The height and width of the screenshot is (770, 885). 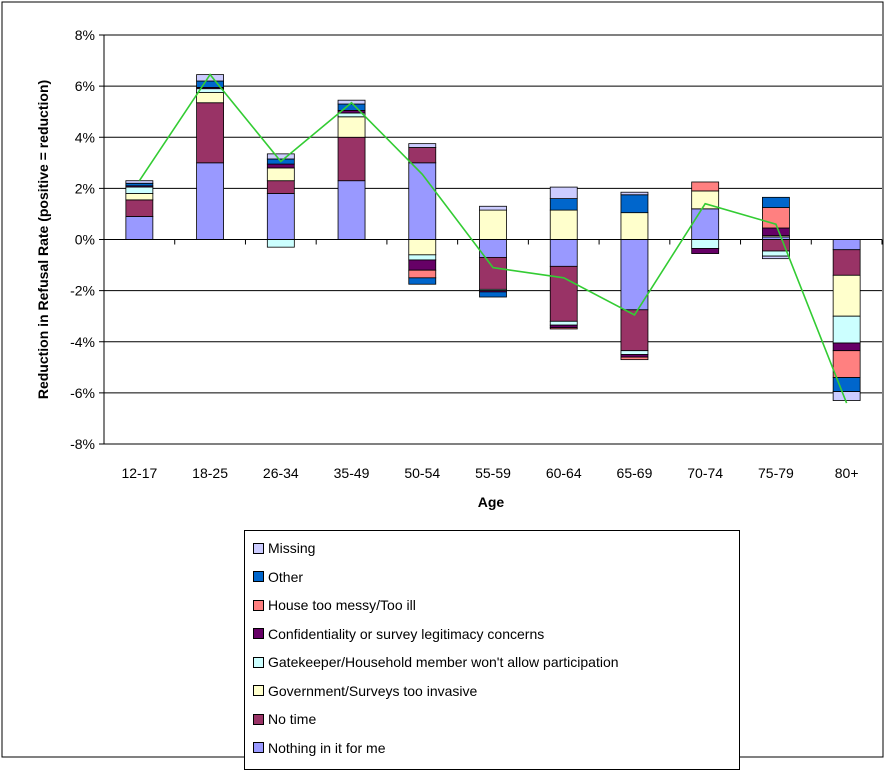 I want to click on x-tick-label: 18-25, so click(x=210, y=473).